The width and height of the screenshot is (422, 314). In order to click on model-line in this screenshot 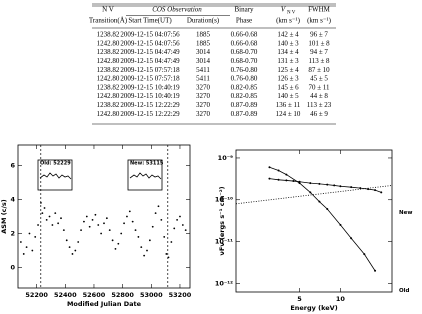, I will do `click(322, 218)`.